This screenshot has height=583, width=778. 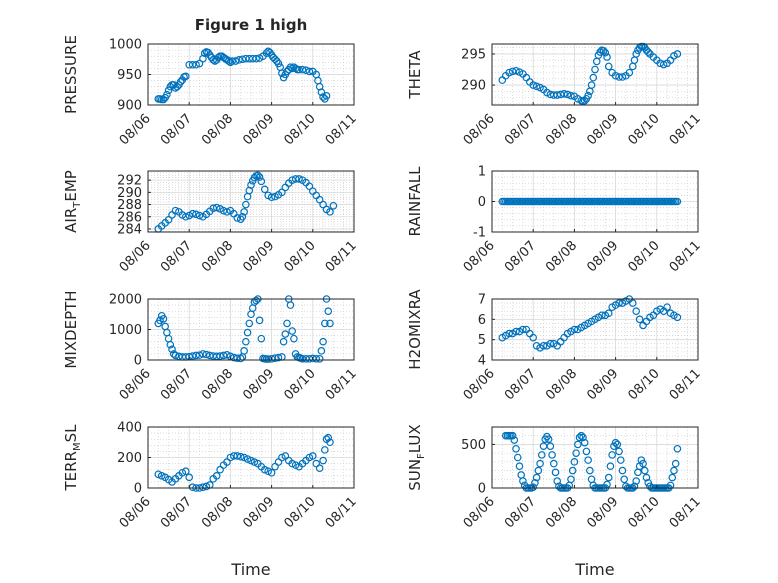 What do you see at coordinates (125, 300) in the screenshot?
I see `y-tick-label: 2000` at bounding box center [125, 300].